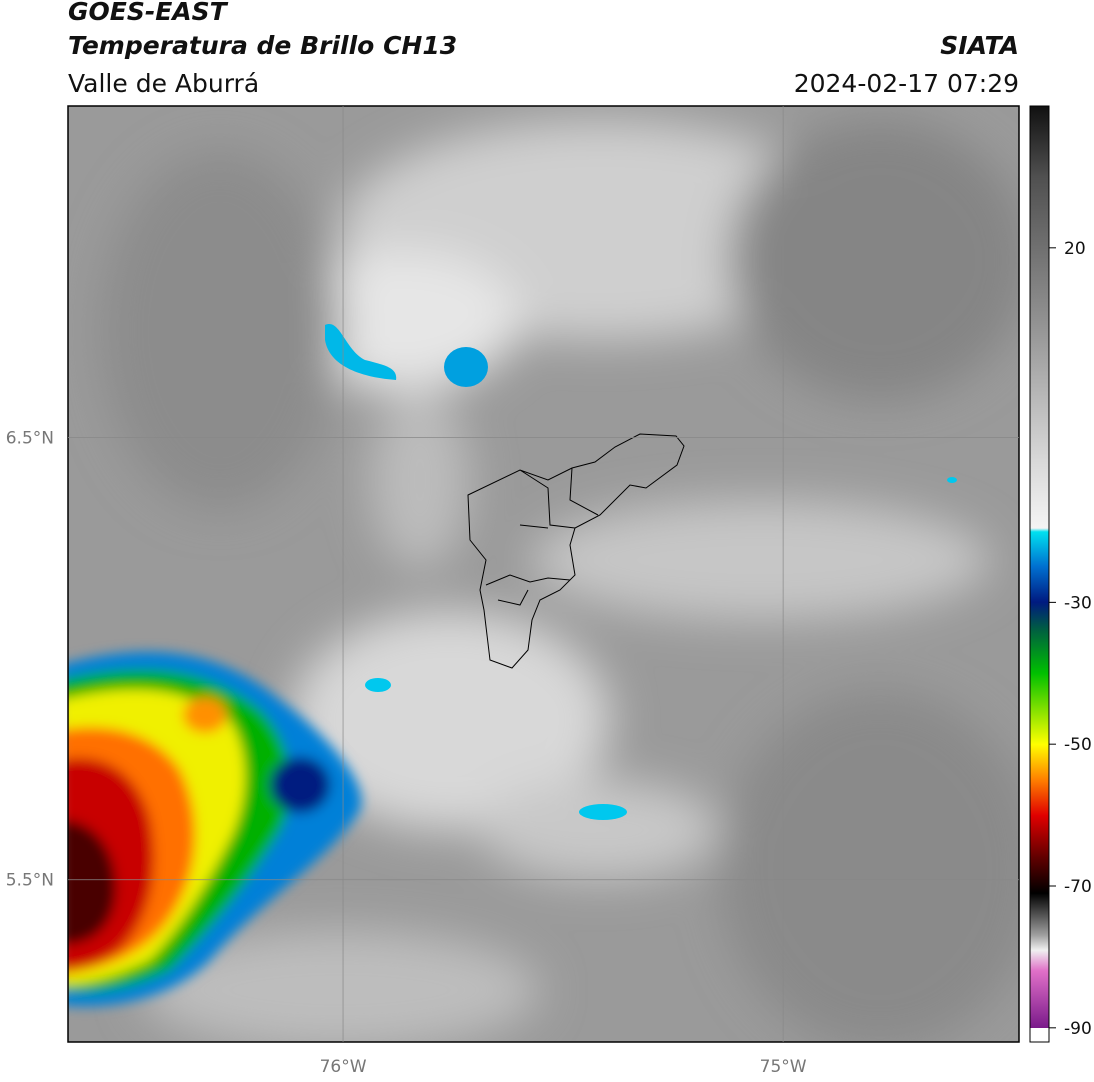 The width and height of the screenshot is (1094, 1082). I want to click on lat-label: 5.5°N, so click(30, 881).